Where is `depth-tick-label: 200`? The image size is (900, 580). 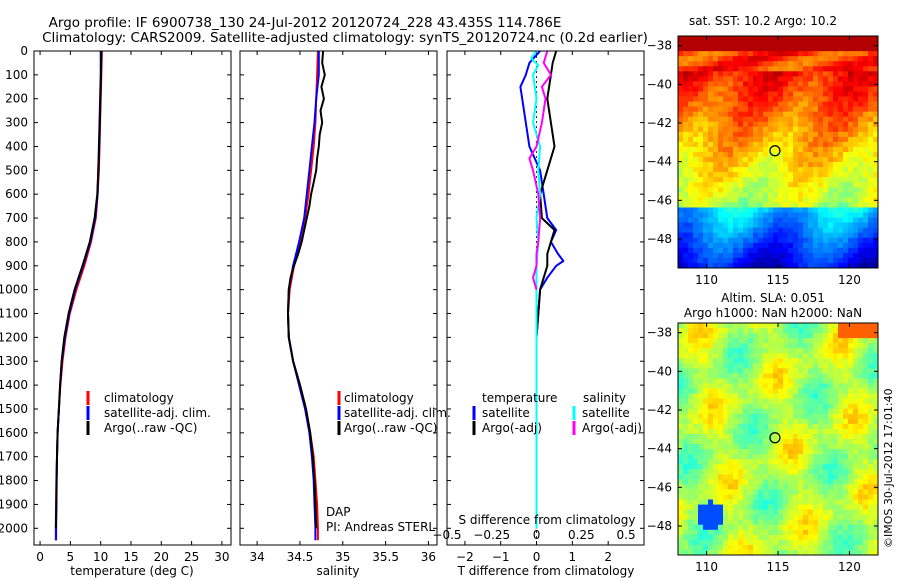 depth-tick-label: 200 is located at coordinates (16, 99).